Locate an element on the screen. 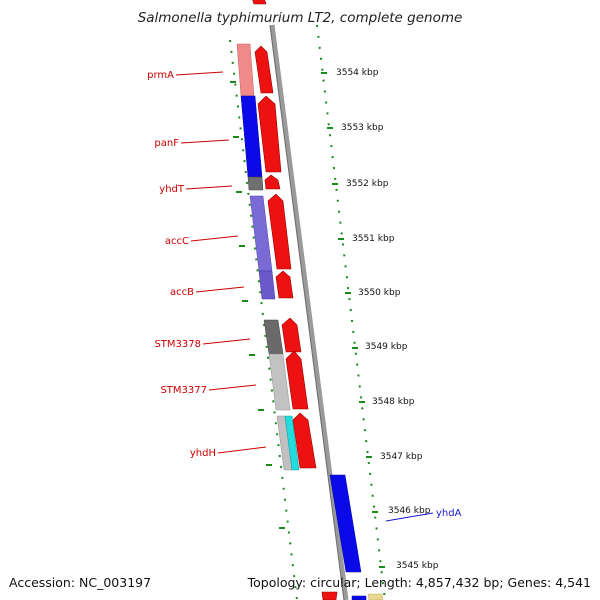 This screenshot has width=600, height=600. label-leader-blue is located at coordinates (409, 517).